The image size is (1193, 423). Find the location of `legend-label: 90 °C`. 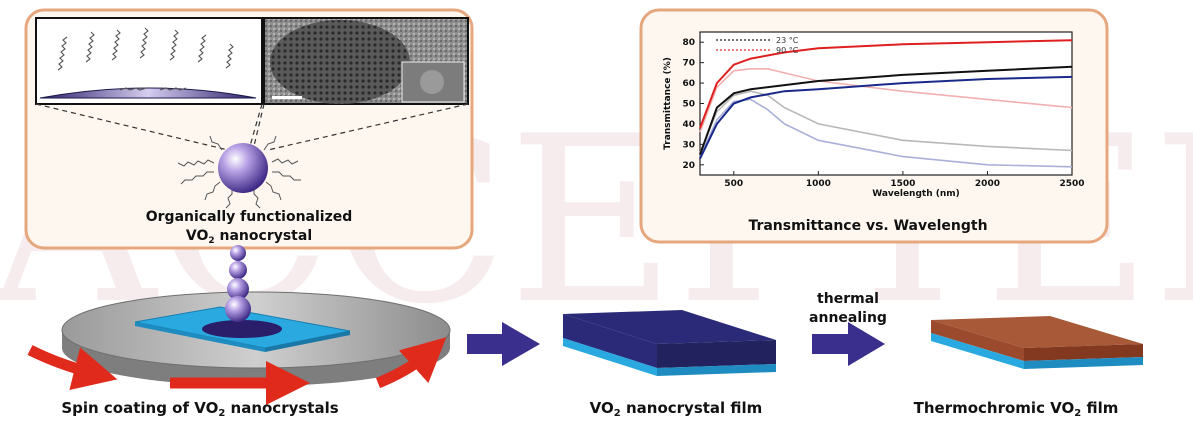

legend-label: 90 °C is located at coordinates (787, 50).